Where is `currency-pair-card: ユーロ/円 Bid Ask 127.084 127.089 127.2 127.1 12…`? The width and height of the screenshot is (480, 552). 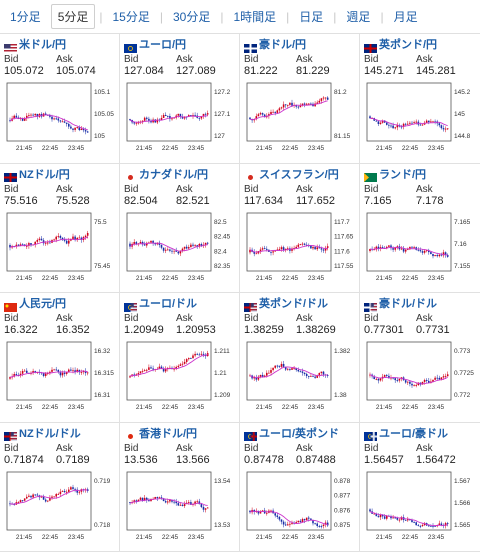
currency-pair-card: ユーロ/円 Bid Ask 127.084 127.089 127.2 127.1 12… is located at coordinates (180, 99).